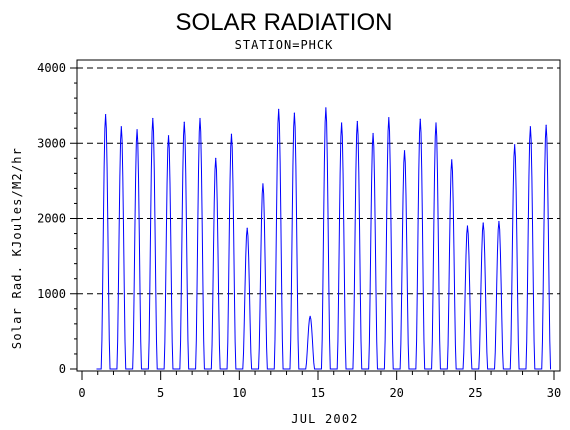 The width and height of the screenshot is (570, 430). I want to click on y-axis: 0 1000 2000 3000 4000, so click(57, 218).